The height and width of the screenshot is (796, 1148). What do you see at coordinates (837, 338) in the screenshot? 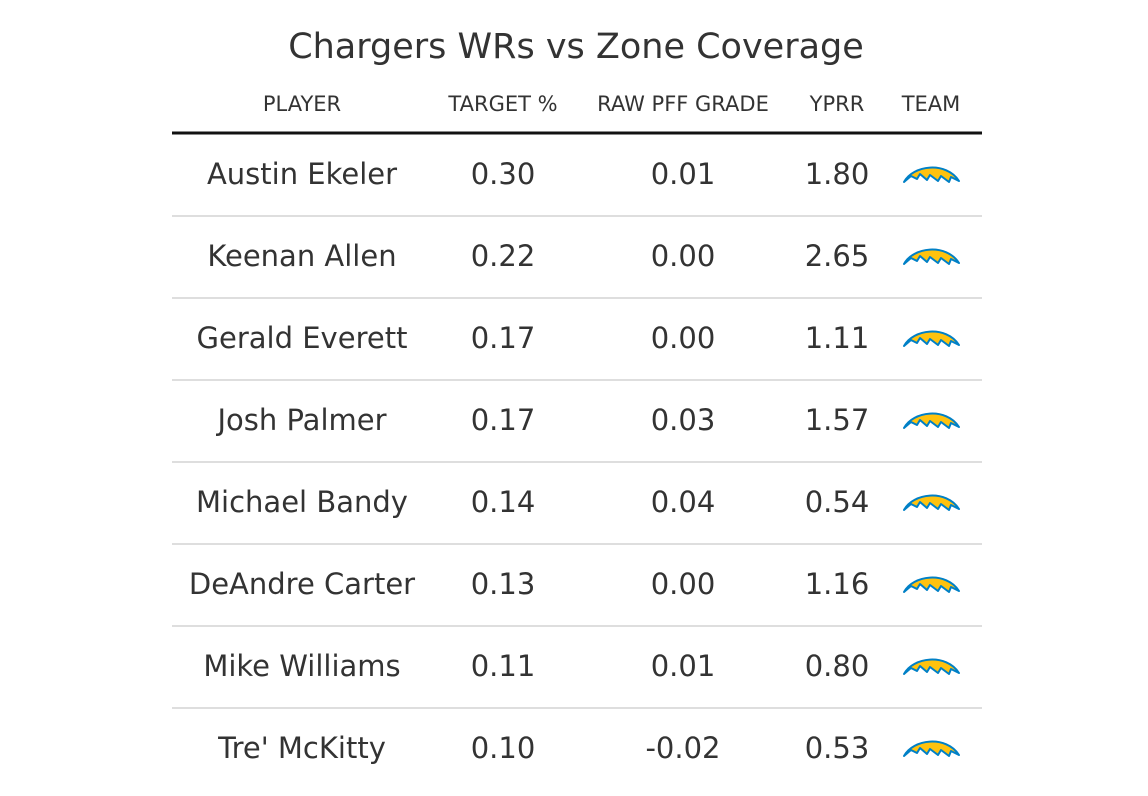
I see `cell: 1.11` at bounding box center [837, 338].